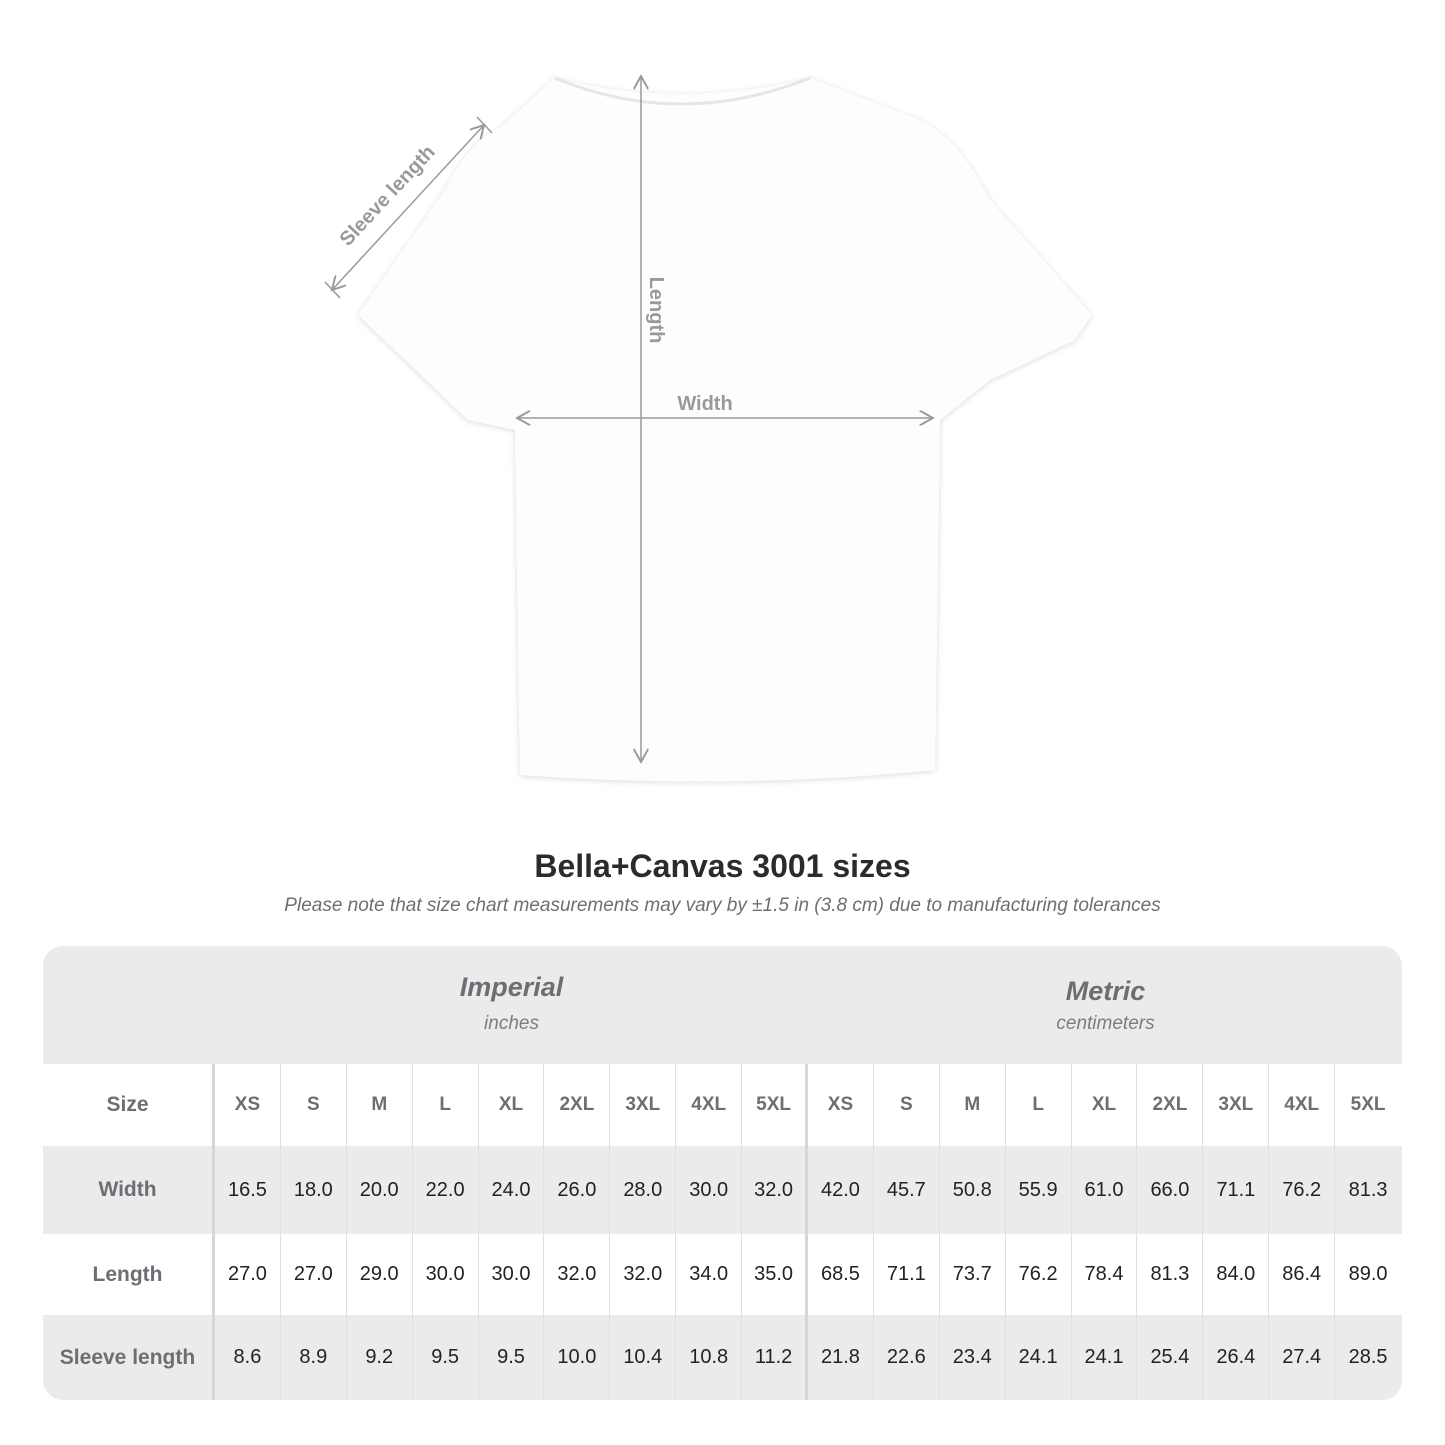 This screenshot has height=1445, width=1445. What do you see at coordinates (129, 1357) in the screenshot?
I see `row-label: Sleeve length` at bounding box center [129, 1357].